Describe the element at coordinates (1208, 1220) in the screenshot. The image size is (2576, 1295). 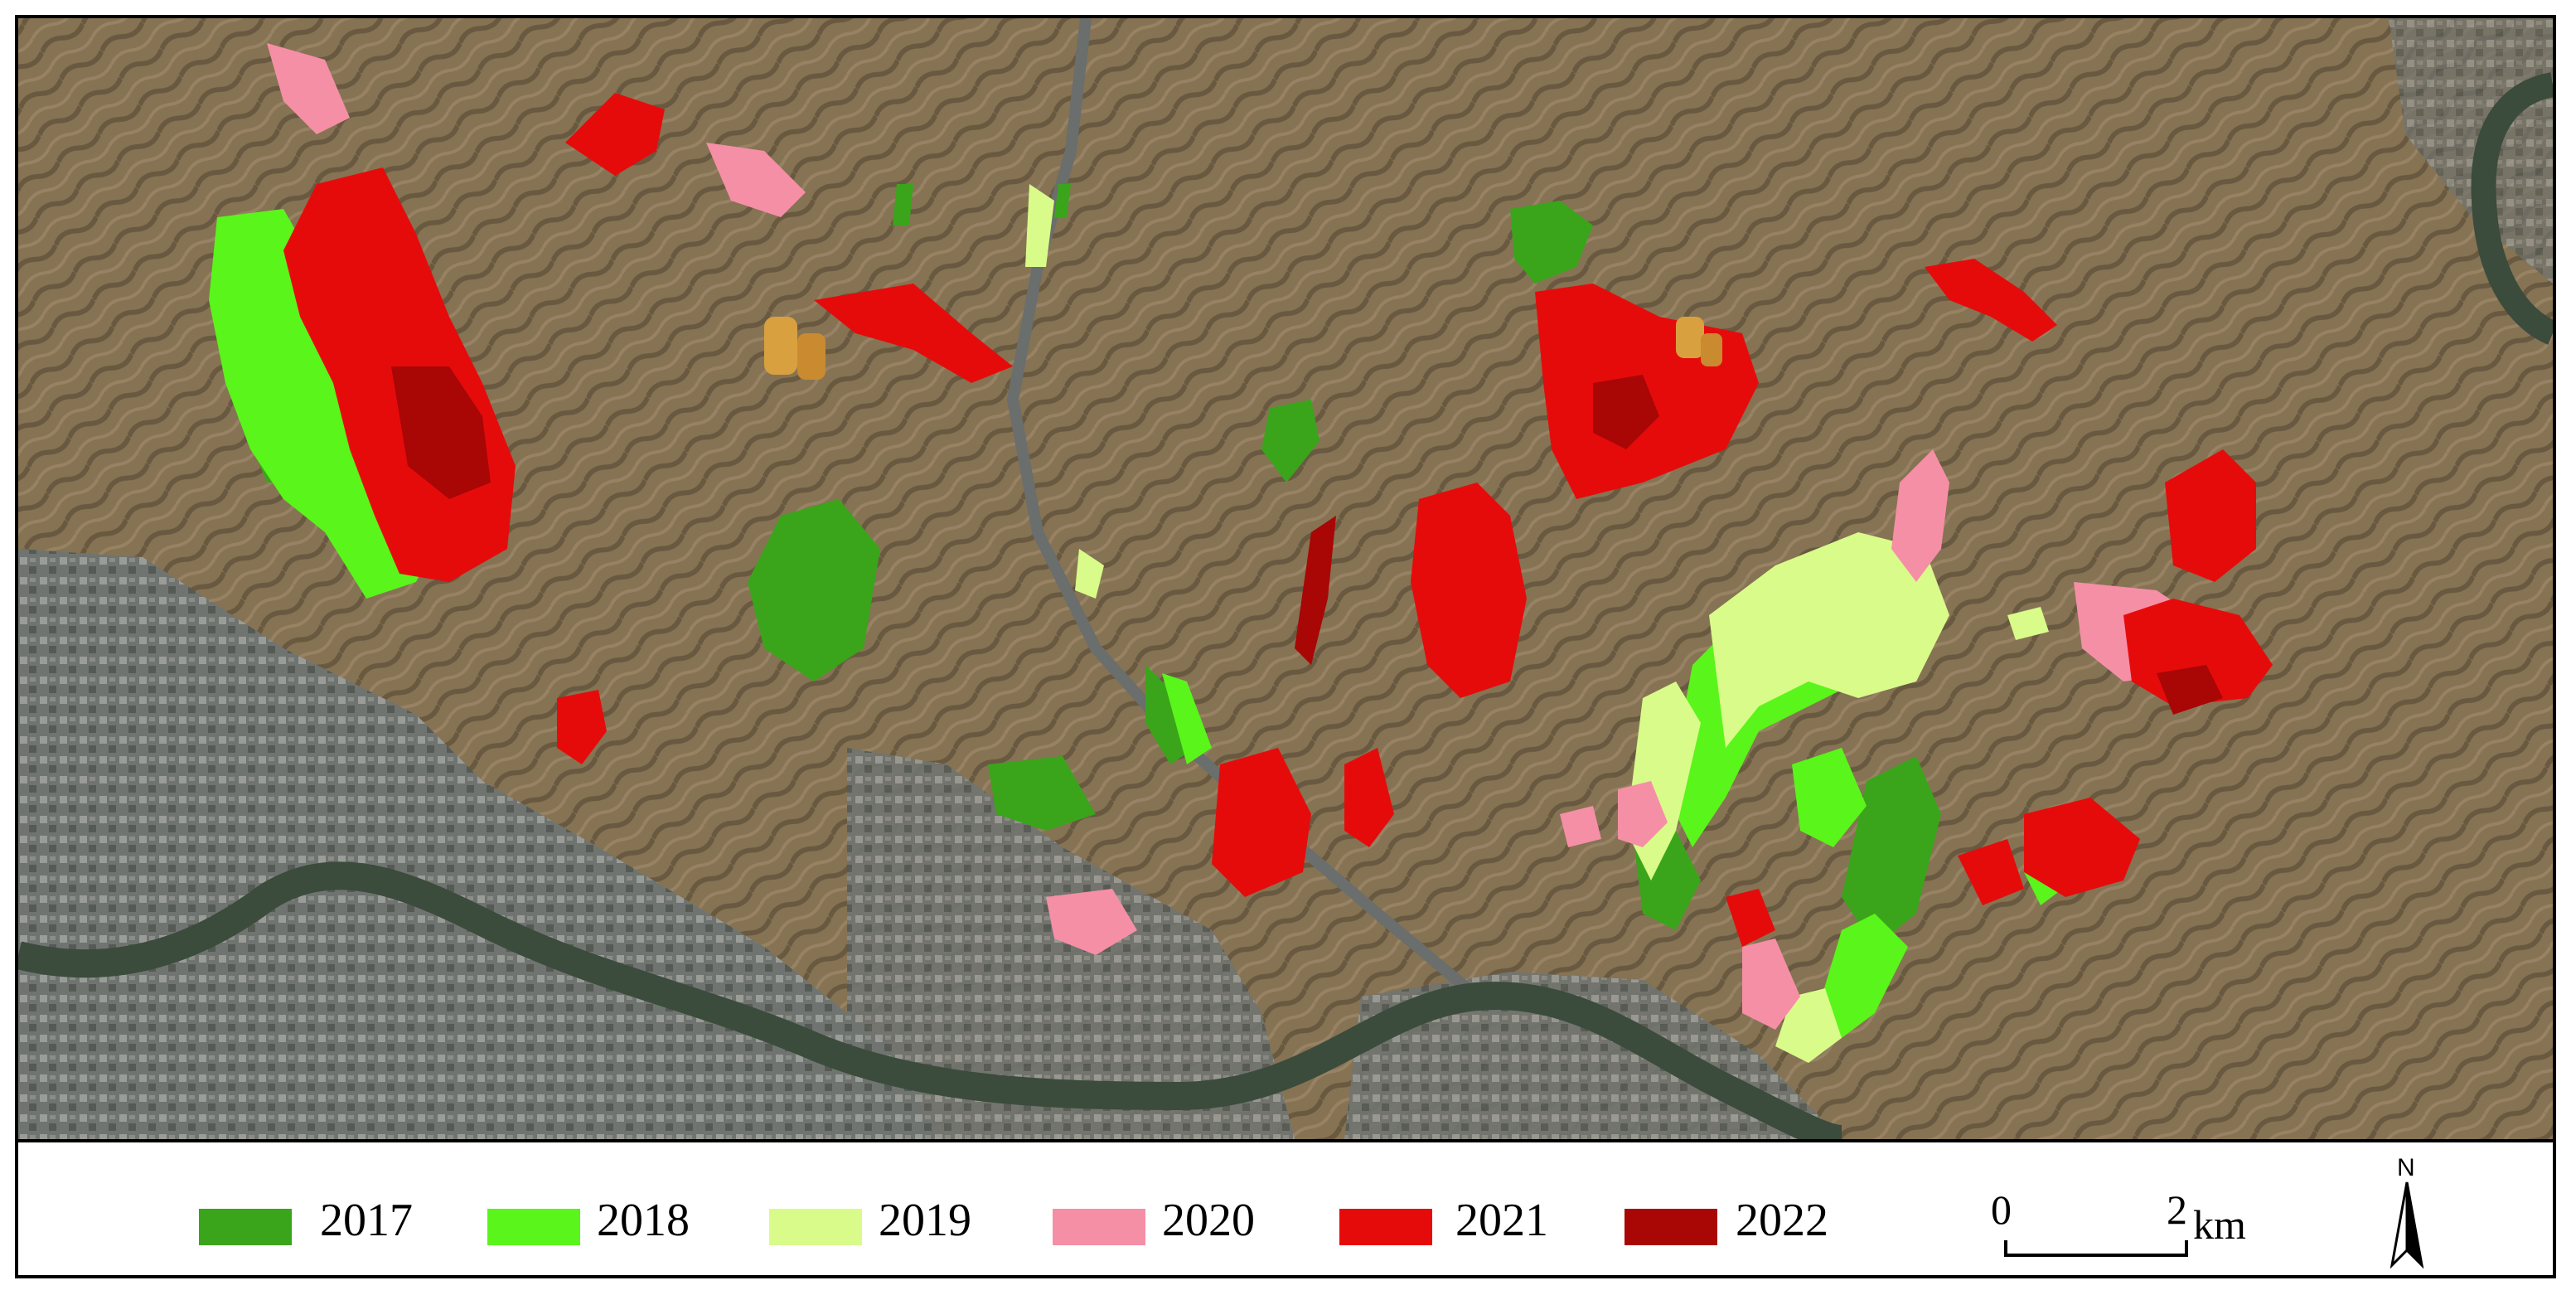
I see `legend-label-2020: 2020` at that location.